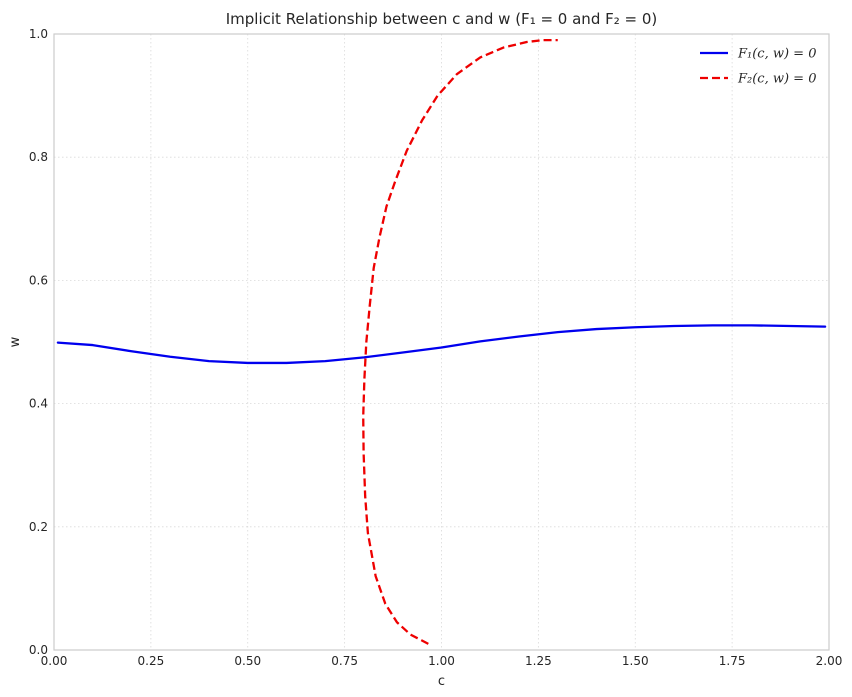  I want to click on legend: F₁(c, w) = 0 F₂(c, w) = 0, so click(758, 67).